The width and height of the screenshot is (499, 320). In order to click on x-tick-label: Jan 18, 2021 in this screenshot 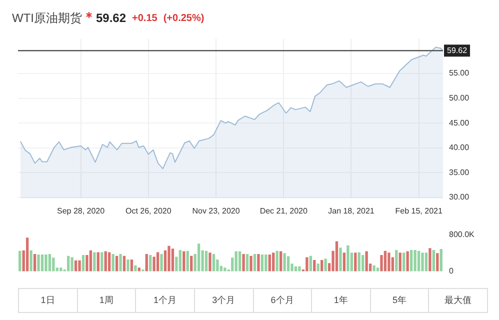, I will do `click(351, 211)`.